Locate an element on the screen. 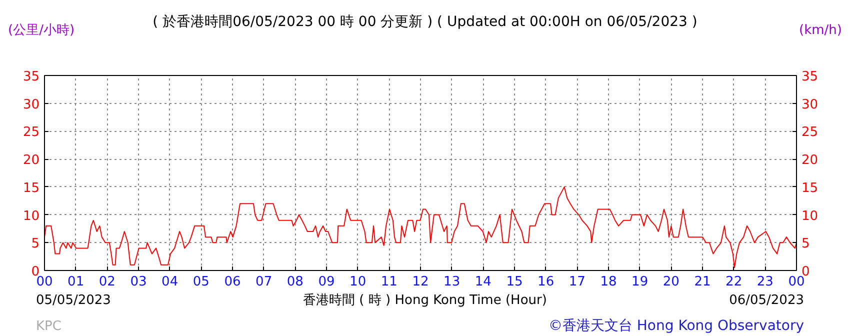 The width and height of the screenshot is (850, 336). x-tick-label: 21 is located at coordinates (702, 282).